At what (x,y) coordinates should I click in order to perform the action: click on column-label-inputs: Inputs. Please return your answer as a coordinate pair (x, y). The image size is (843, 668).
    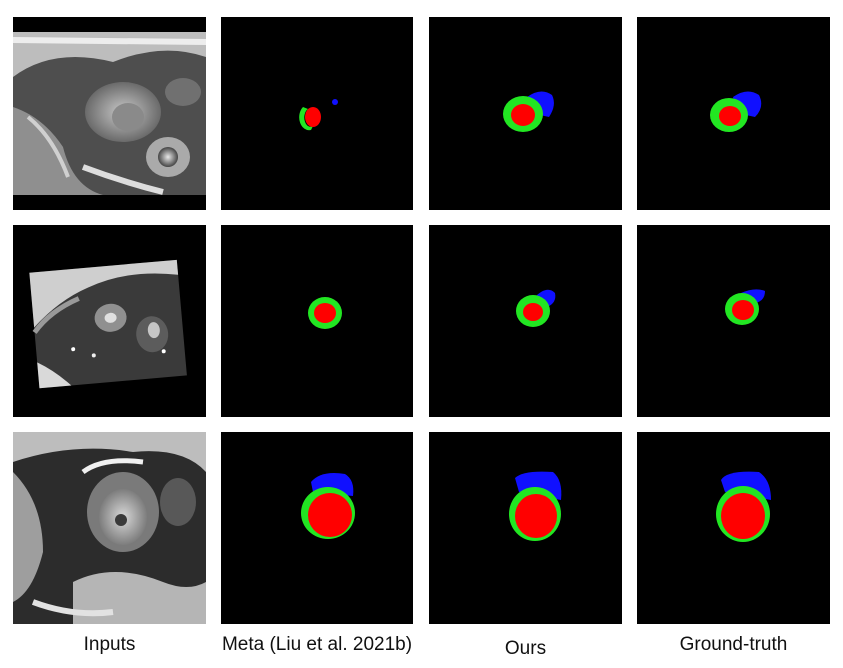
    Looking at the image, I should click on (109, 644).